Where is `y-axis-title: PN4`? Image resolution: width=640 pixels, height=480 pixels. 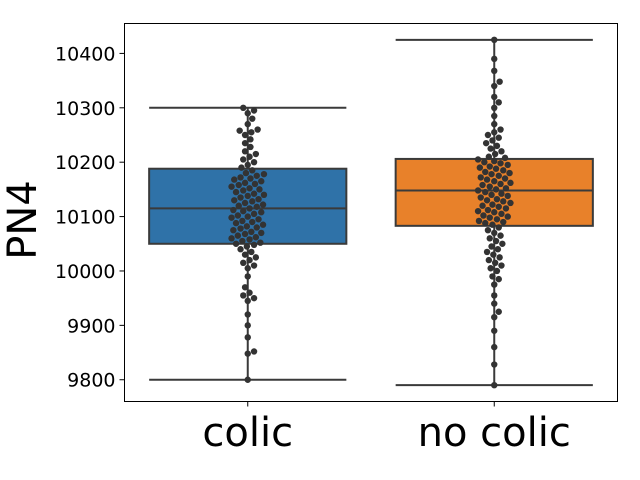 y-axis-title: PN4 is located at coordinates (23, 220).